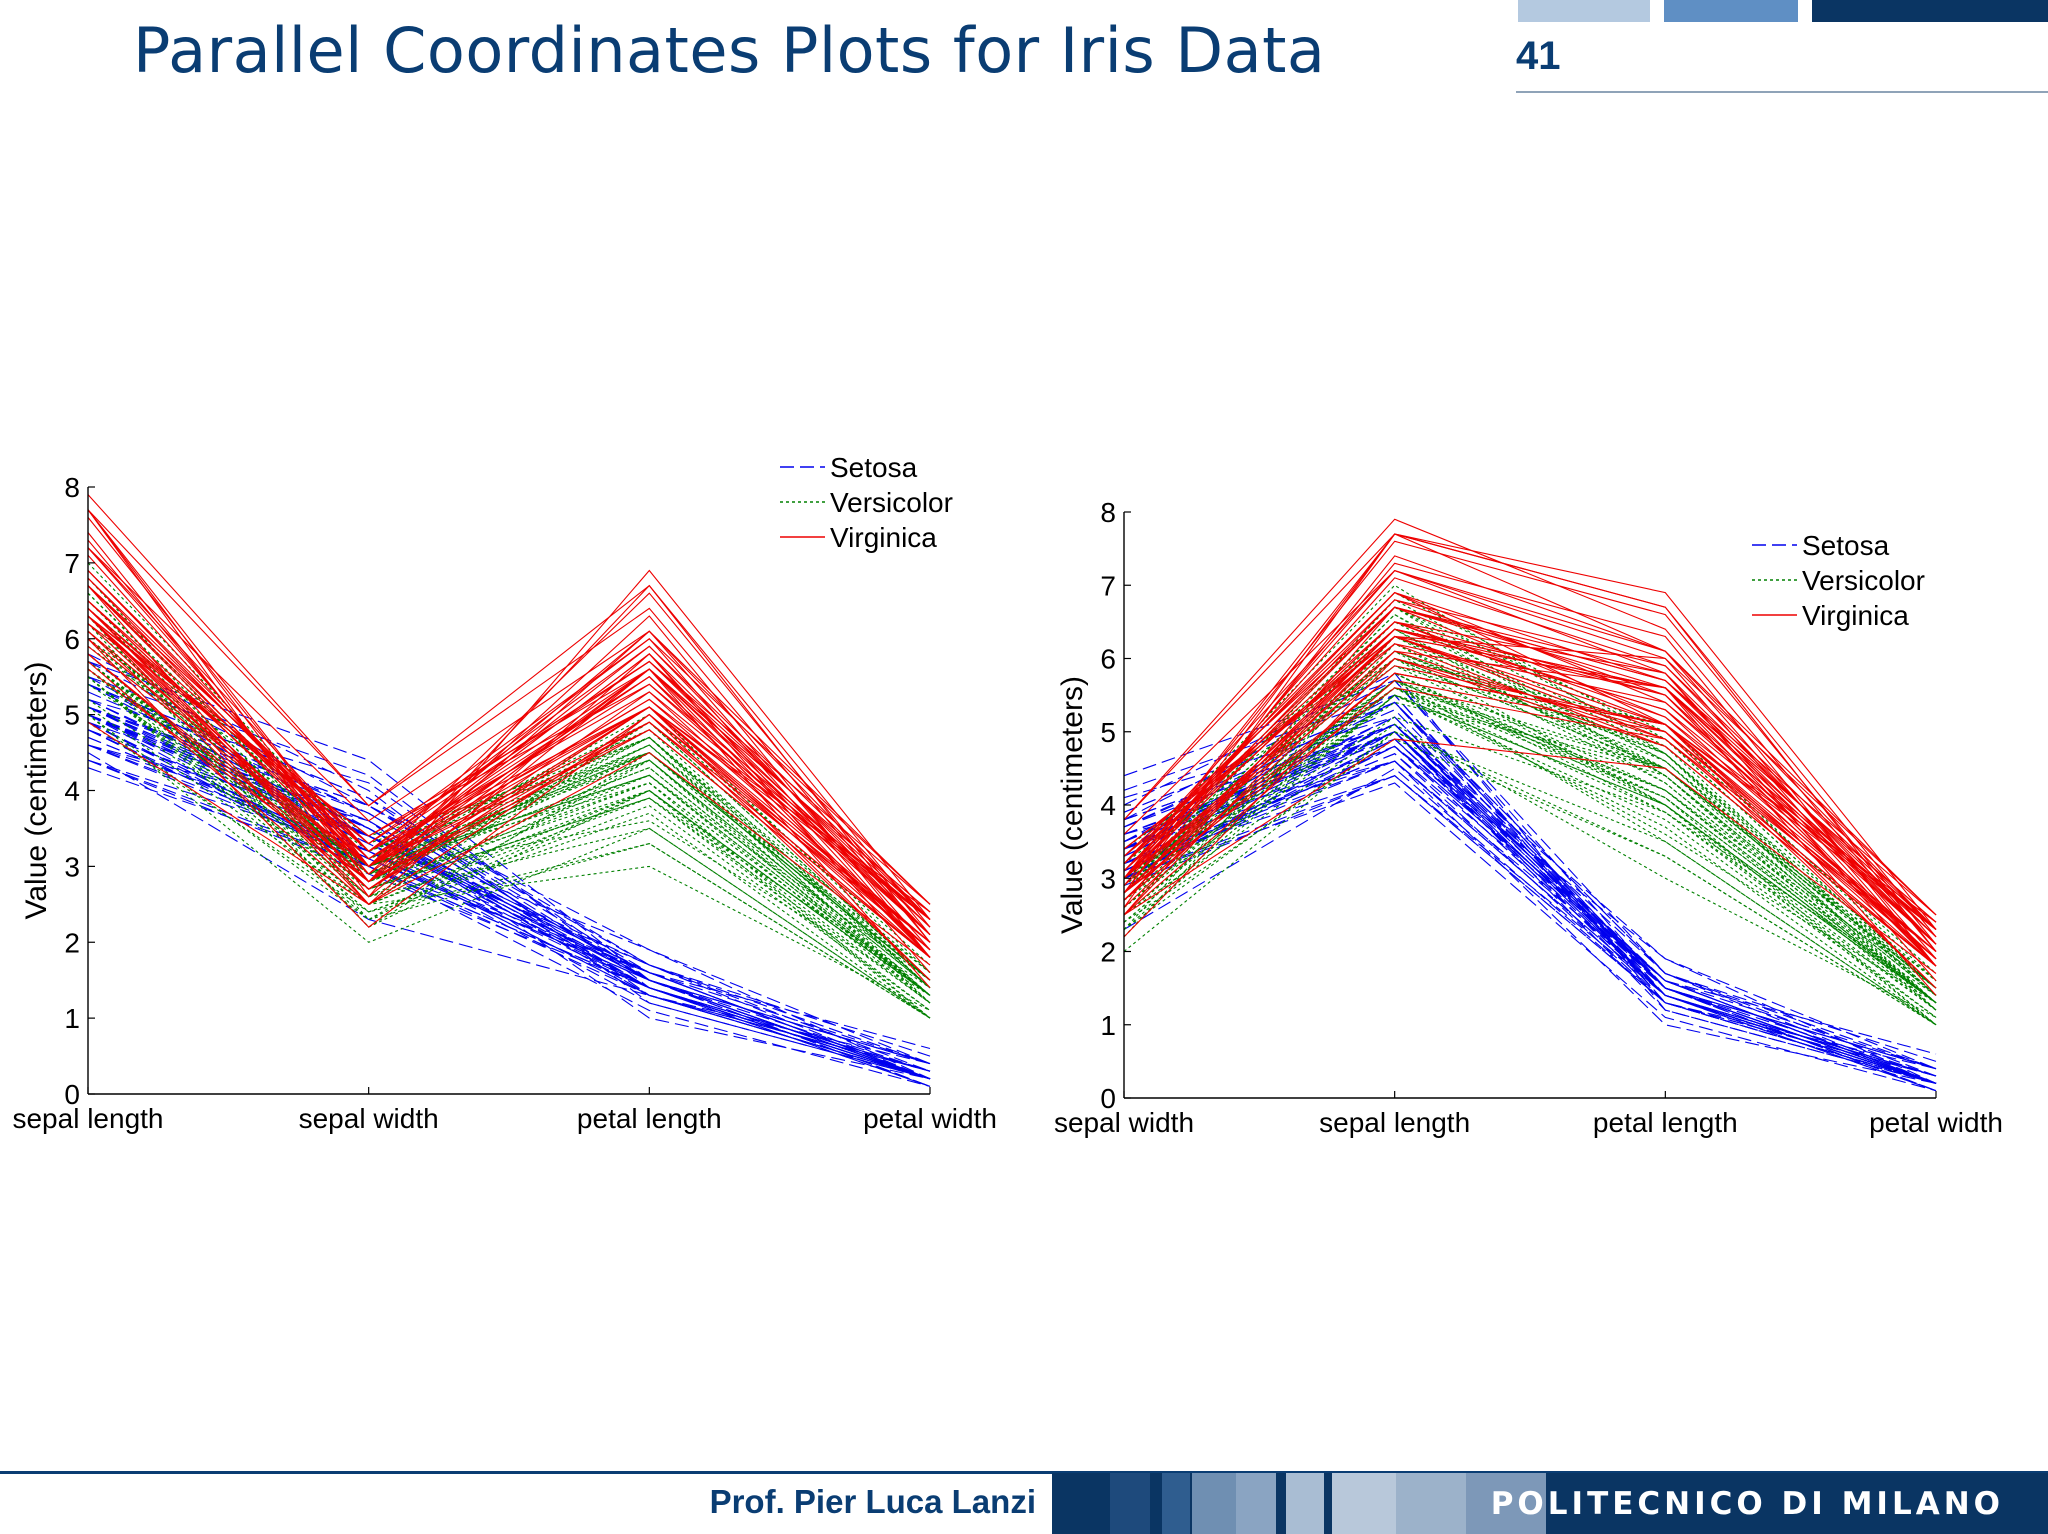 The image size is (2048, 1534). What do you see at coordinates (1747, 1504) in the screenshot?
I see `politecnico-brand: POLITECNICO DI MILANO` at bounding box center [1747, 1504].